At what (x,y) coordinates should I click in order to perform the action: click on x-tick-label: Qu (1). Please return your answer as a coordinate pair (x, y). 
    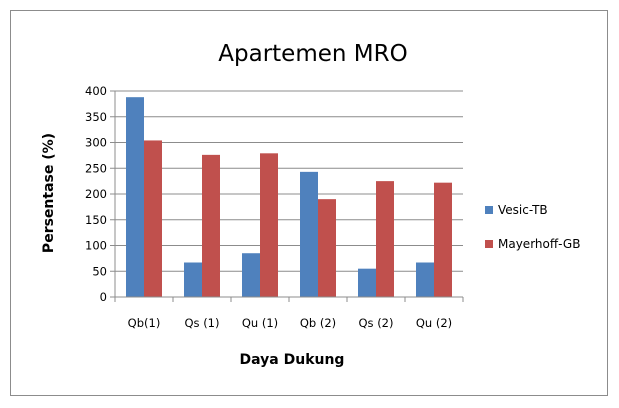
    Looking at the image, I should click on (260, 323).